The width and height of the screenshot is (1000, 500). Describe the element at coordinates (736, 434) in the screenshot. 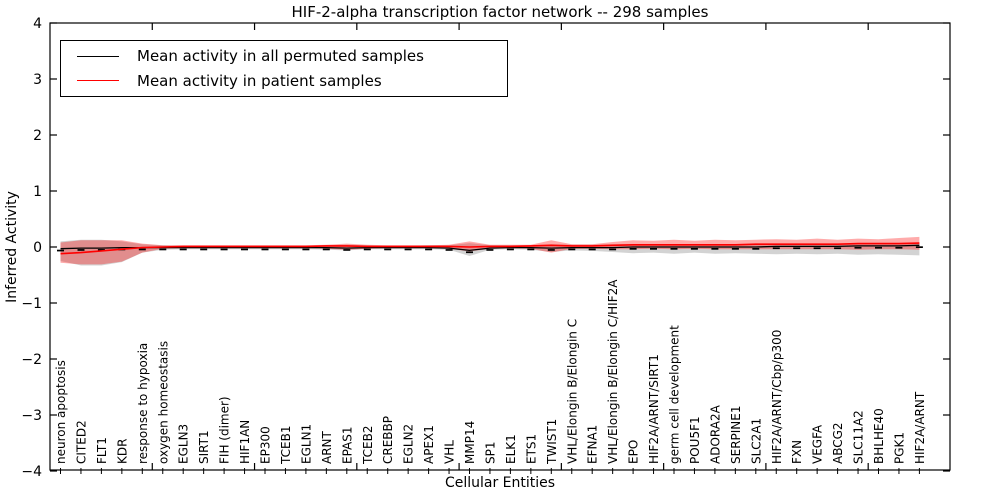

I see `x-tick-label: SERPINE1` at that location.